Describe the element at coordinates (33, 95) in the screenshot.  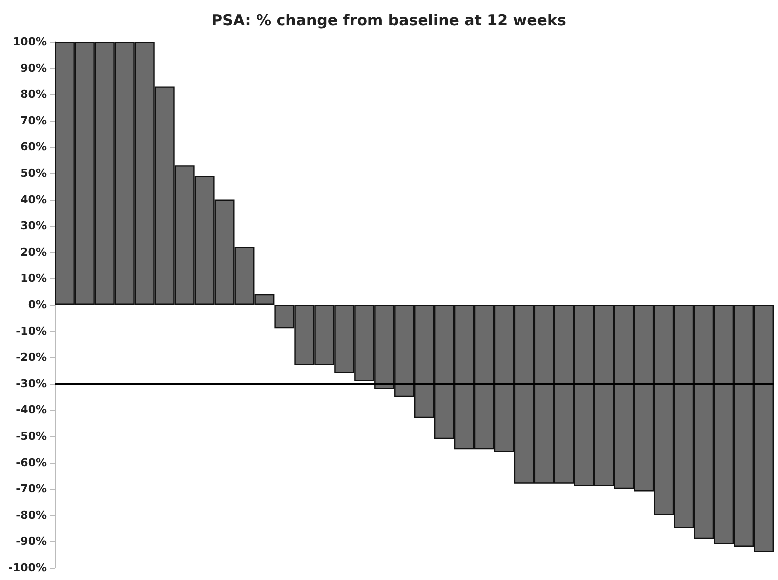
I see `y-tick-label: 80%` at that location.